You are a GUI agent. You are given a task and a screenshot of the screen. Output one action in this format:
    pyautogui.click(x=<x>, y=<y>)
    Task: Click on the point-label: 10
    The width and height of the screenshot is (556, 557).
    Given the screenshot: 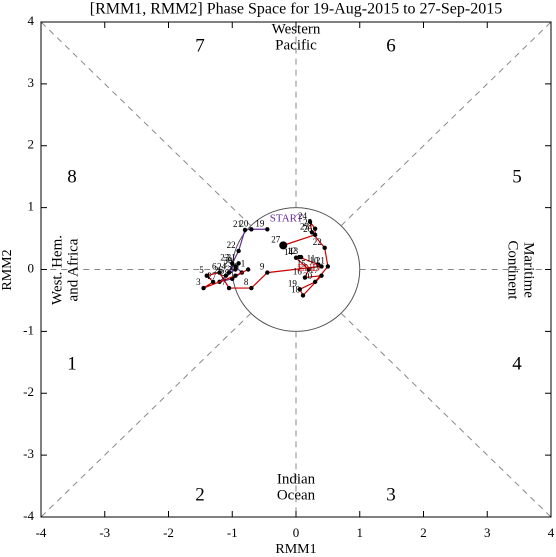 What is the action you would take?
    pyautogui.click(x=315, y=260)
    